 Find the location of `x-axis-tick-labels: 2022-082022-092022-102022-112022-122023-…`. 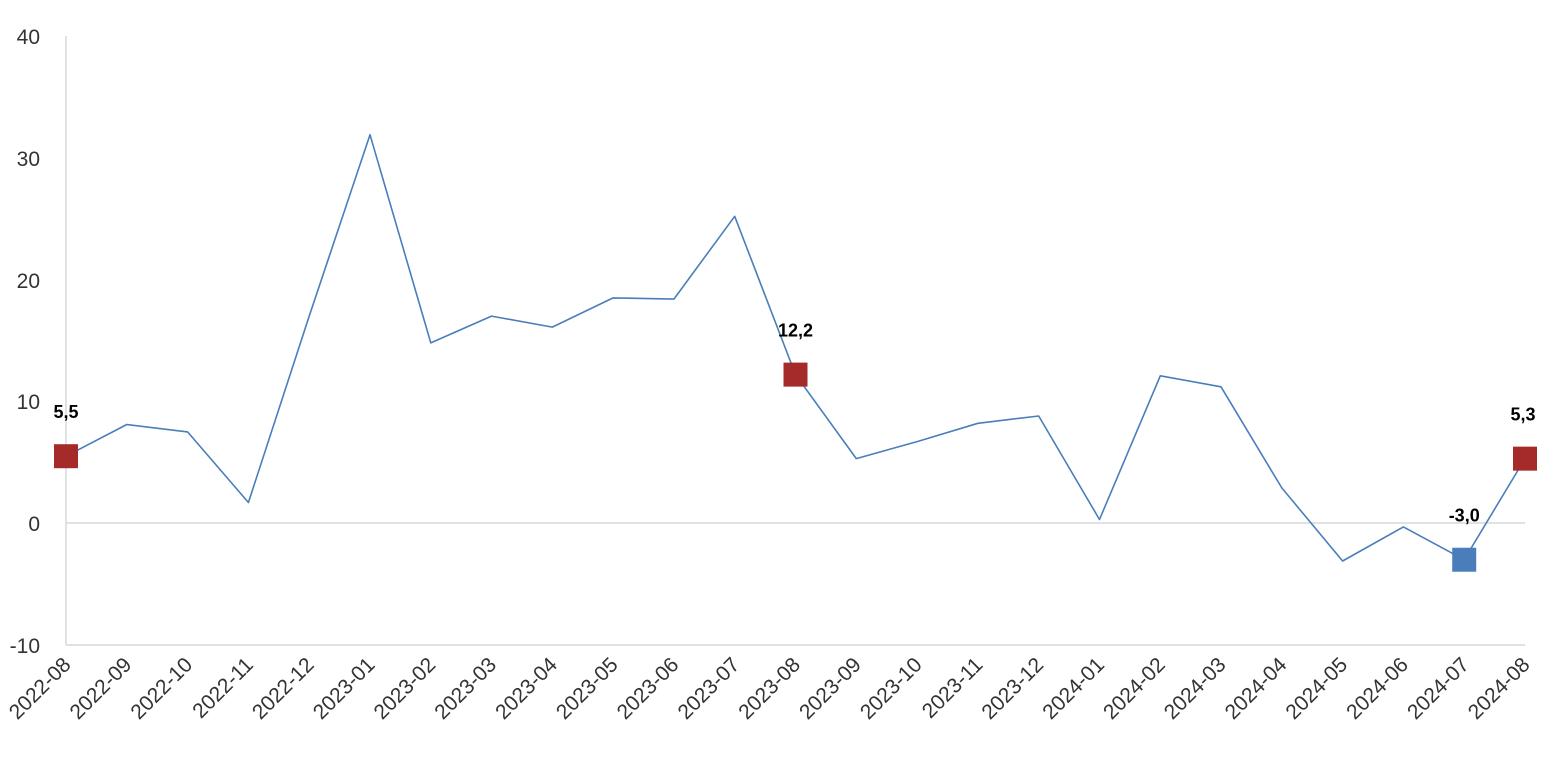

x-axis-tick-labels: 2022-082022-092022-102022-112022-122023-… is located at coordinates (770, 688).